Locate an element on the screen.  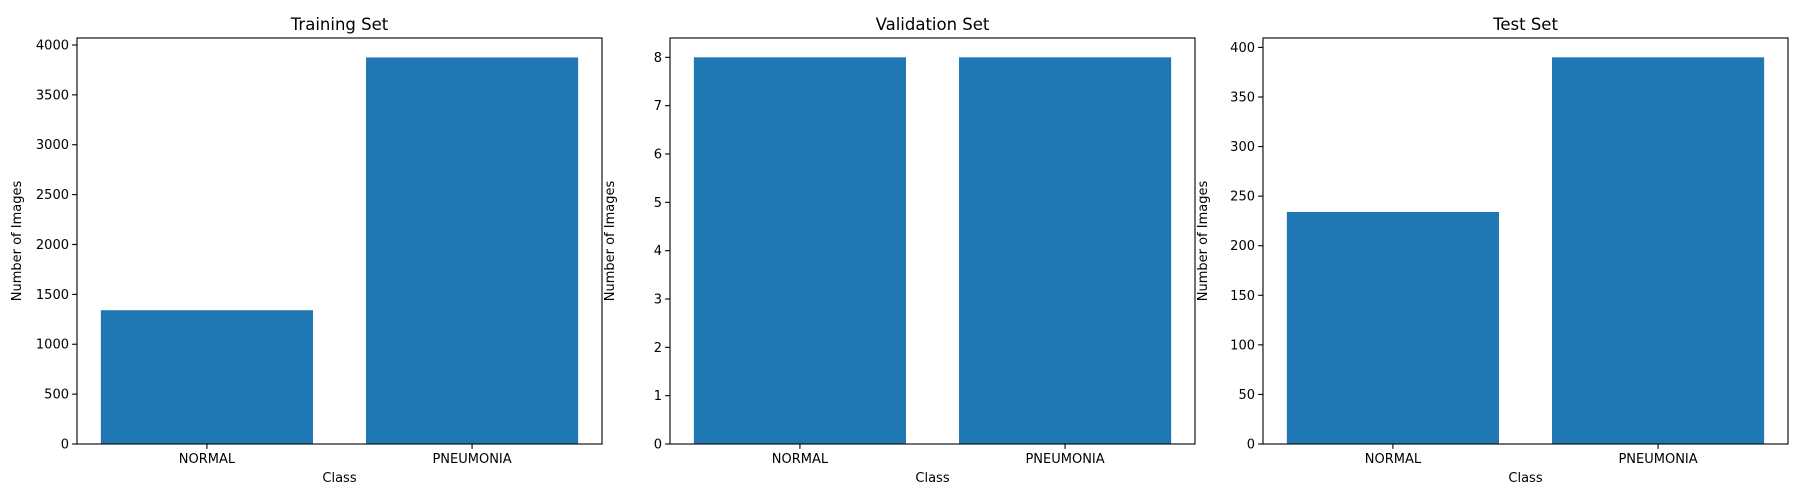
chart-title: Test Set is located at coordinates (1525, 24).